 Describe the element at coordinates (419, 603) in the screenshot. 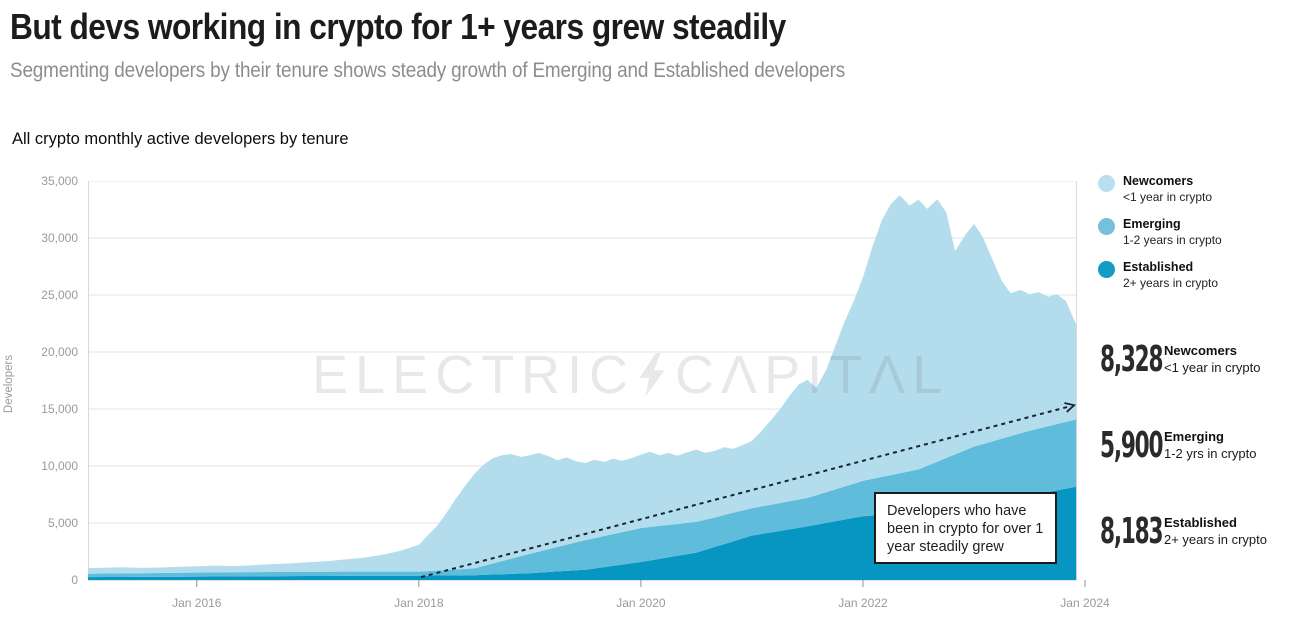

I see `x-tick-label: Jan 2018` at that location.